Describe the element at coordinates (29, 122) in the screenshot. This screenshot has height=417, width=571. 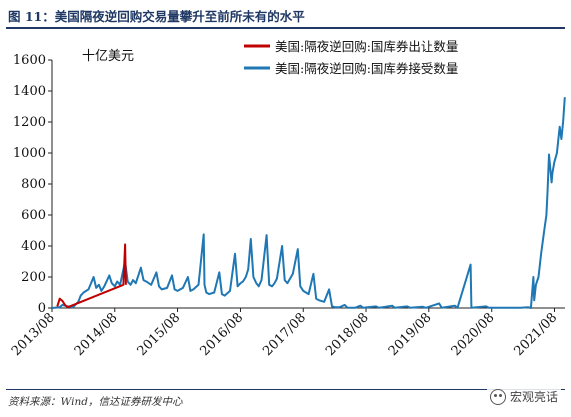
I see `y-tick-label: 1200` at that location.